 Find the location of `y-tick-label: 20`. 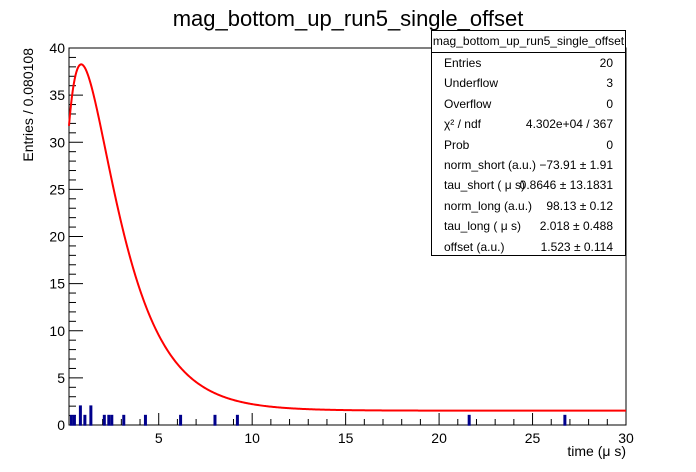

y-tick-label: 20 is located at coordinates (57, 237).